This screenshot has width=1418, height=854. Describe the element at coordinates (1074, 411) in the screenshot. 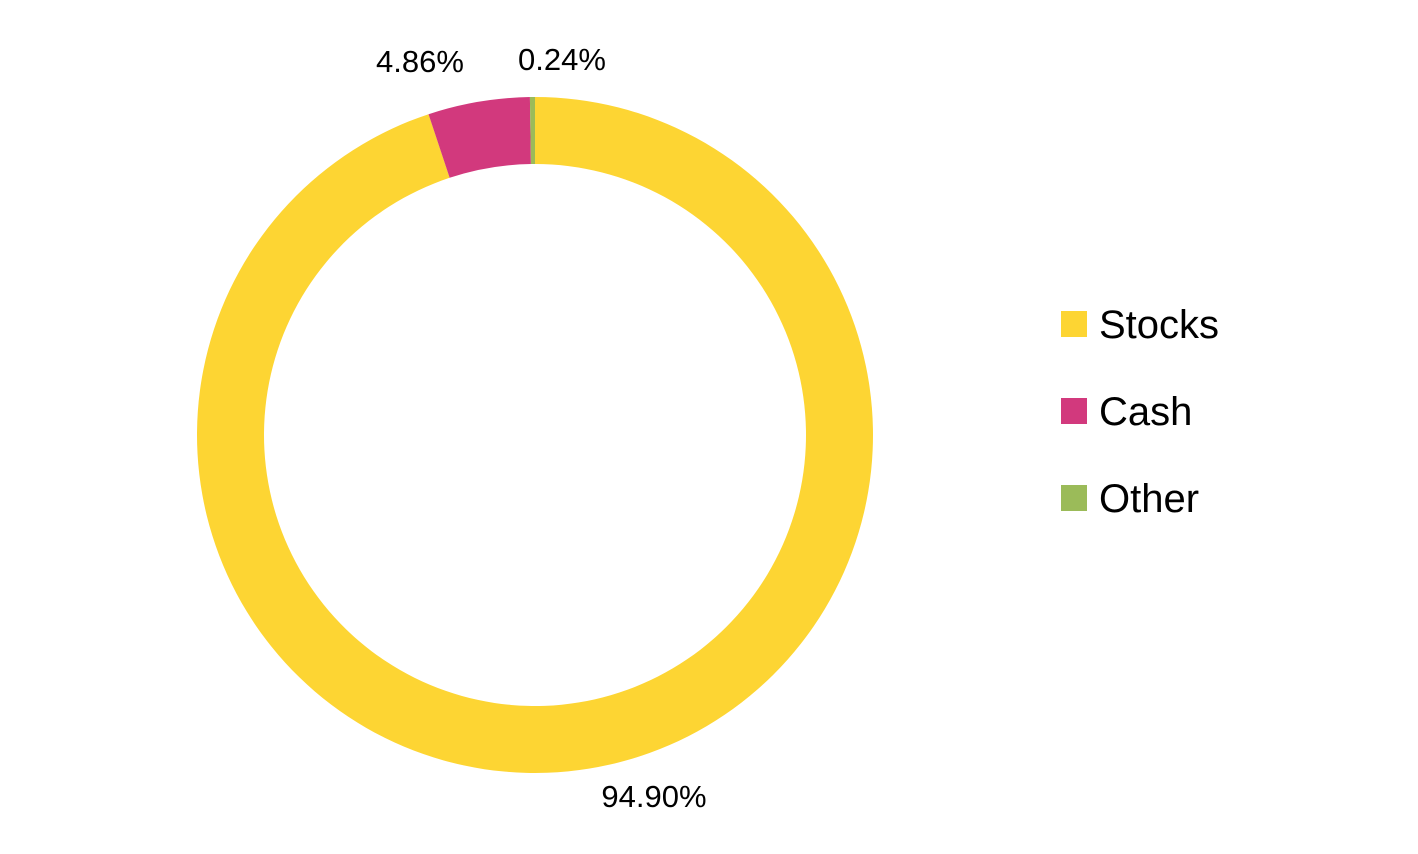

I see `legend-swatch-cash` at that location.